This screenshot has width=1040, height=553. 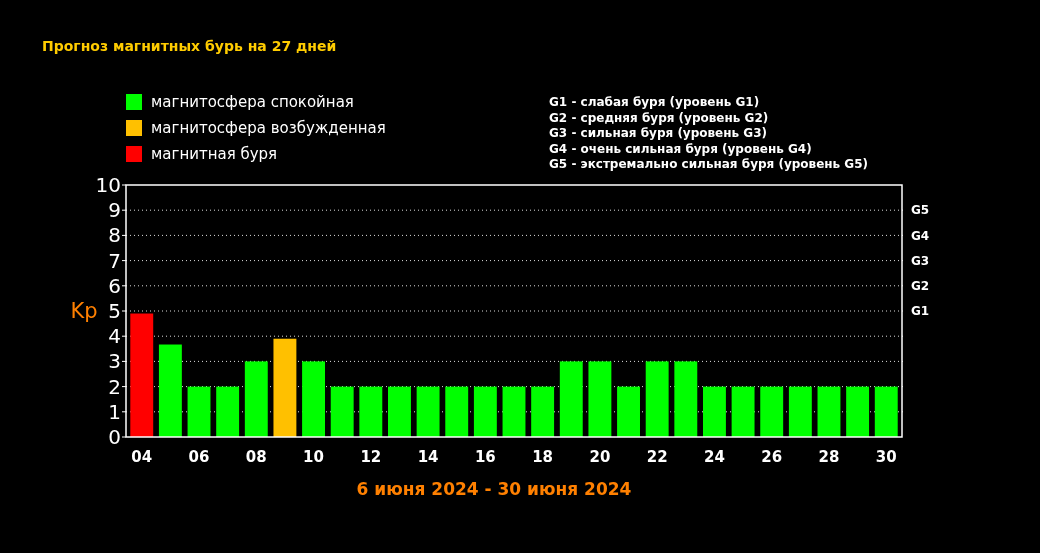 I want to click on y-tick-label: 4, so click(x=114, y=336).